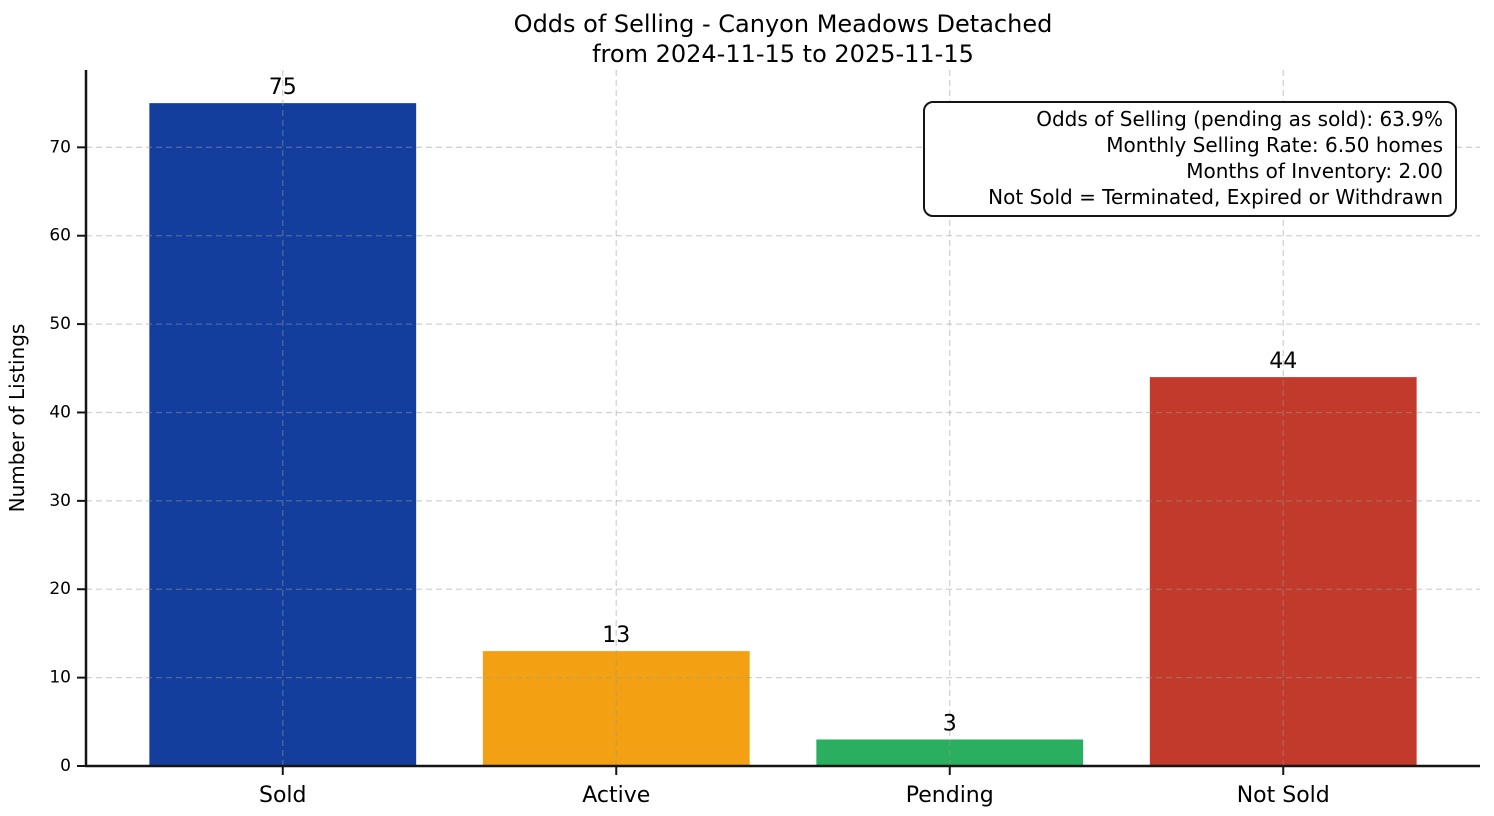 This screenshot has width=1494, height=816. I want to click on y-tick-label: 0, so click(65, 766).